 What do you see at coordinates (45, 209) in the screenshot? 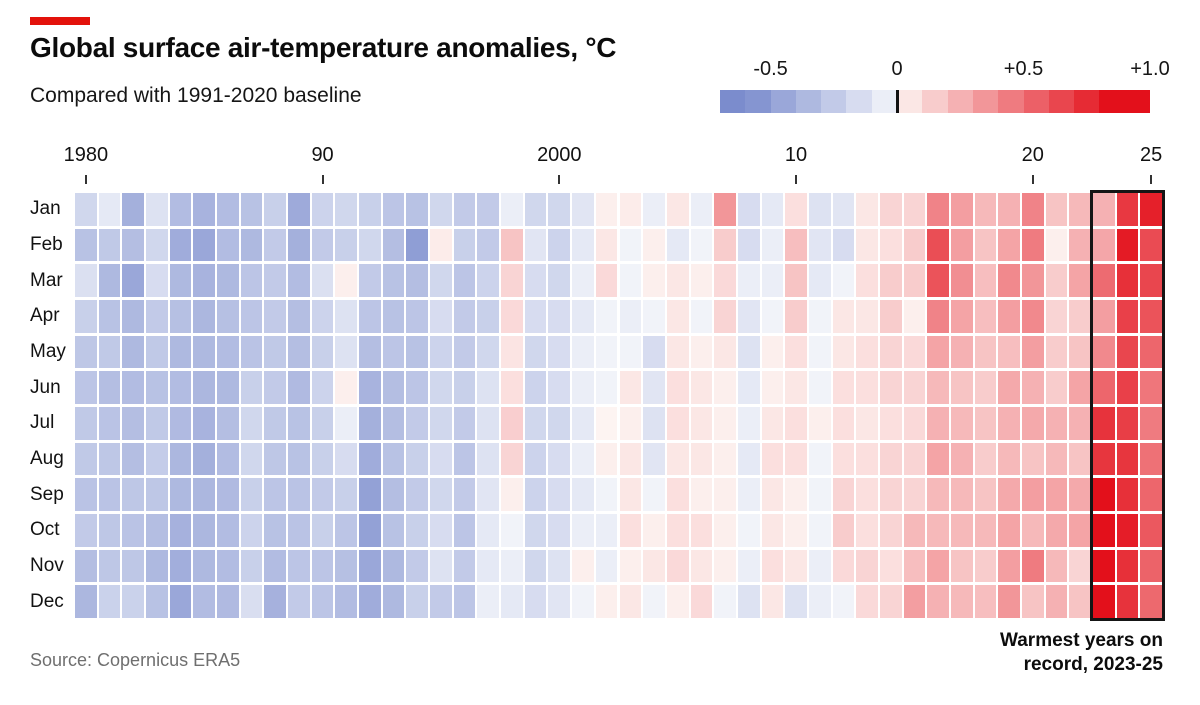
I see `month-label-jan: Jan` at bounding box center [45, 209].